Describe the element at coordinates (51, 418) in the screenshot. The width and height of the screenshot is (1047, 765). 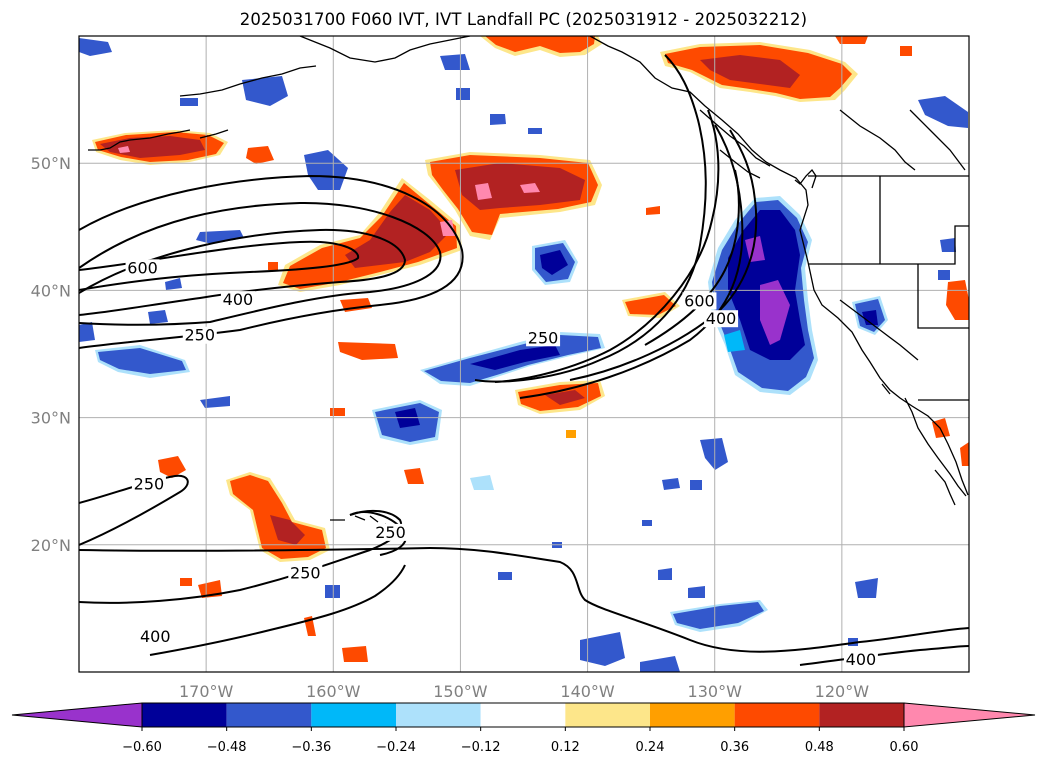
I see `latitude-tick-label: 30°N` at that location.